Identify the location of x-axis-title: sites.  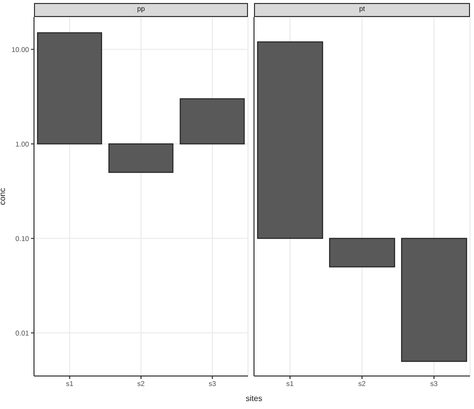
(254, 398).